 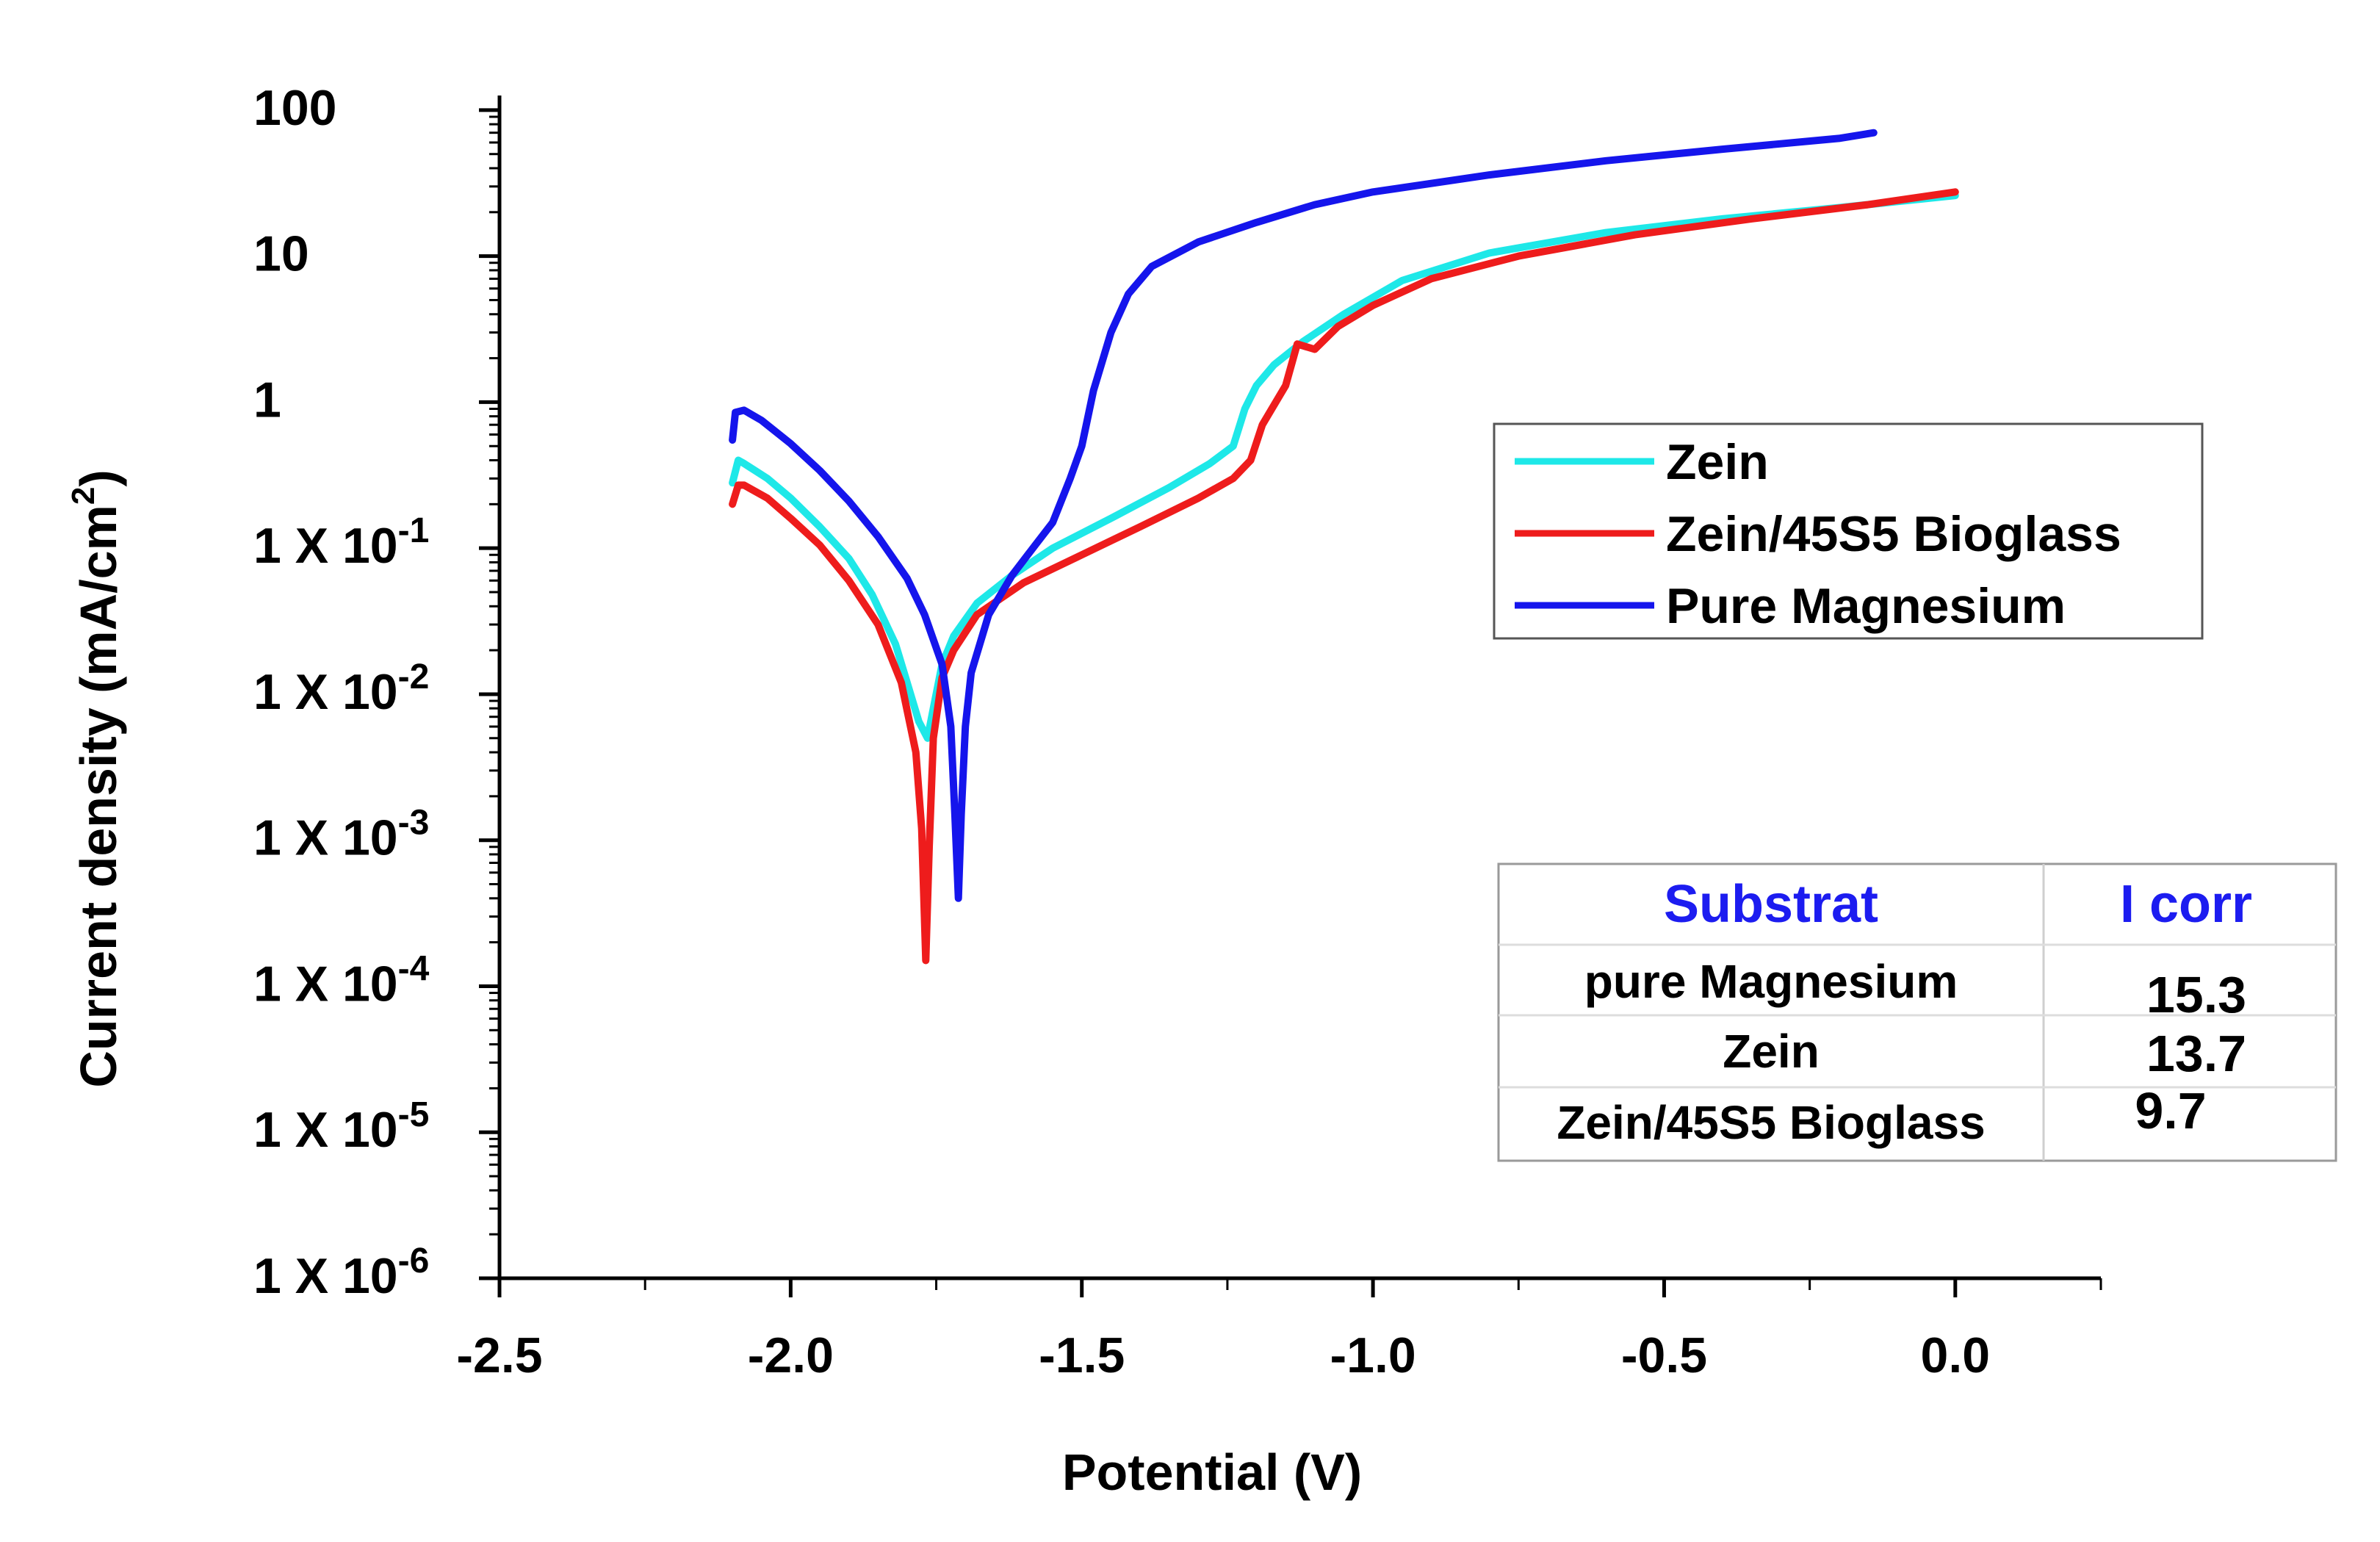 I want to click on y-tick-label: 1 X 10-2, so click(x=341, y=689).